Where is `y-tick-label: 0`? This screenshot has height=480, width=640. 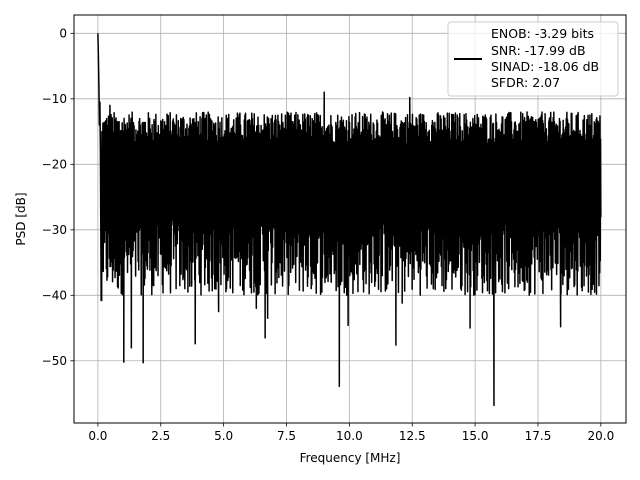 y-tick-label: 0 is located at coordinates (63, 34).